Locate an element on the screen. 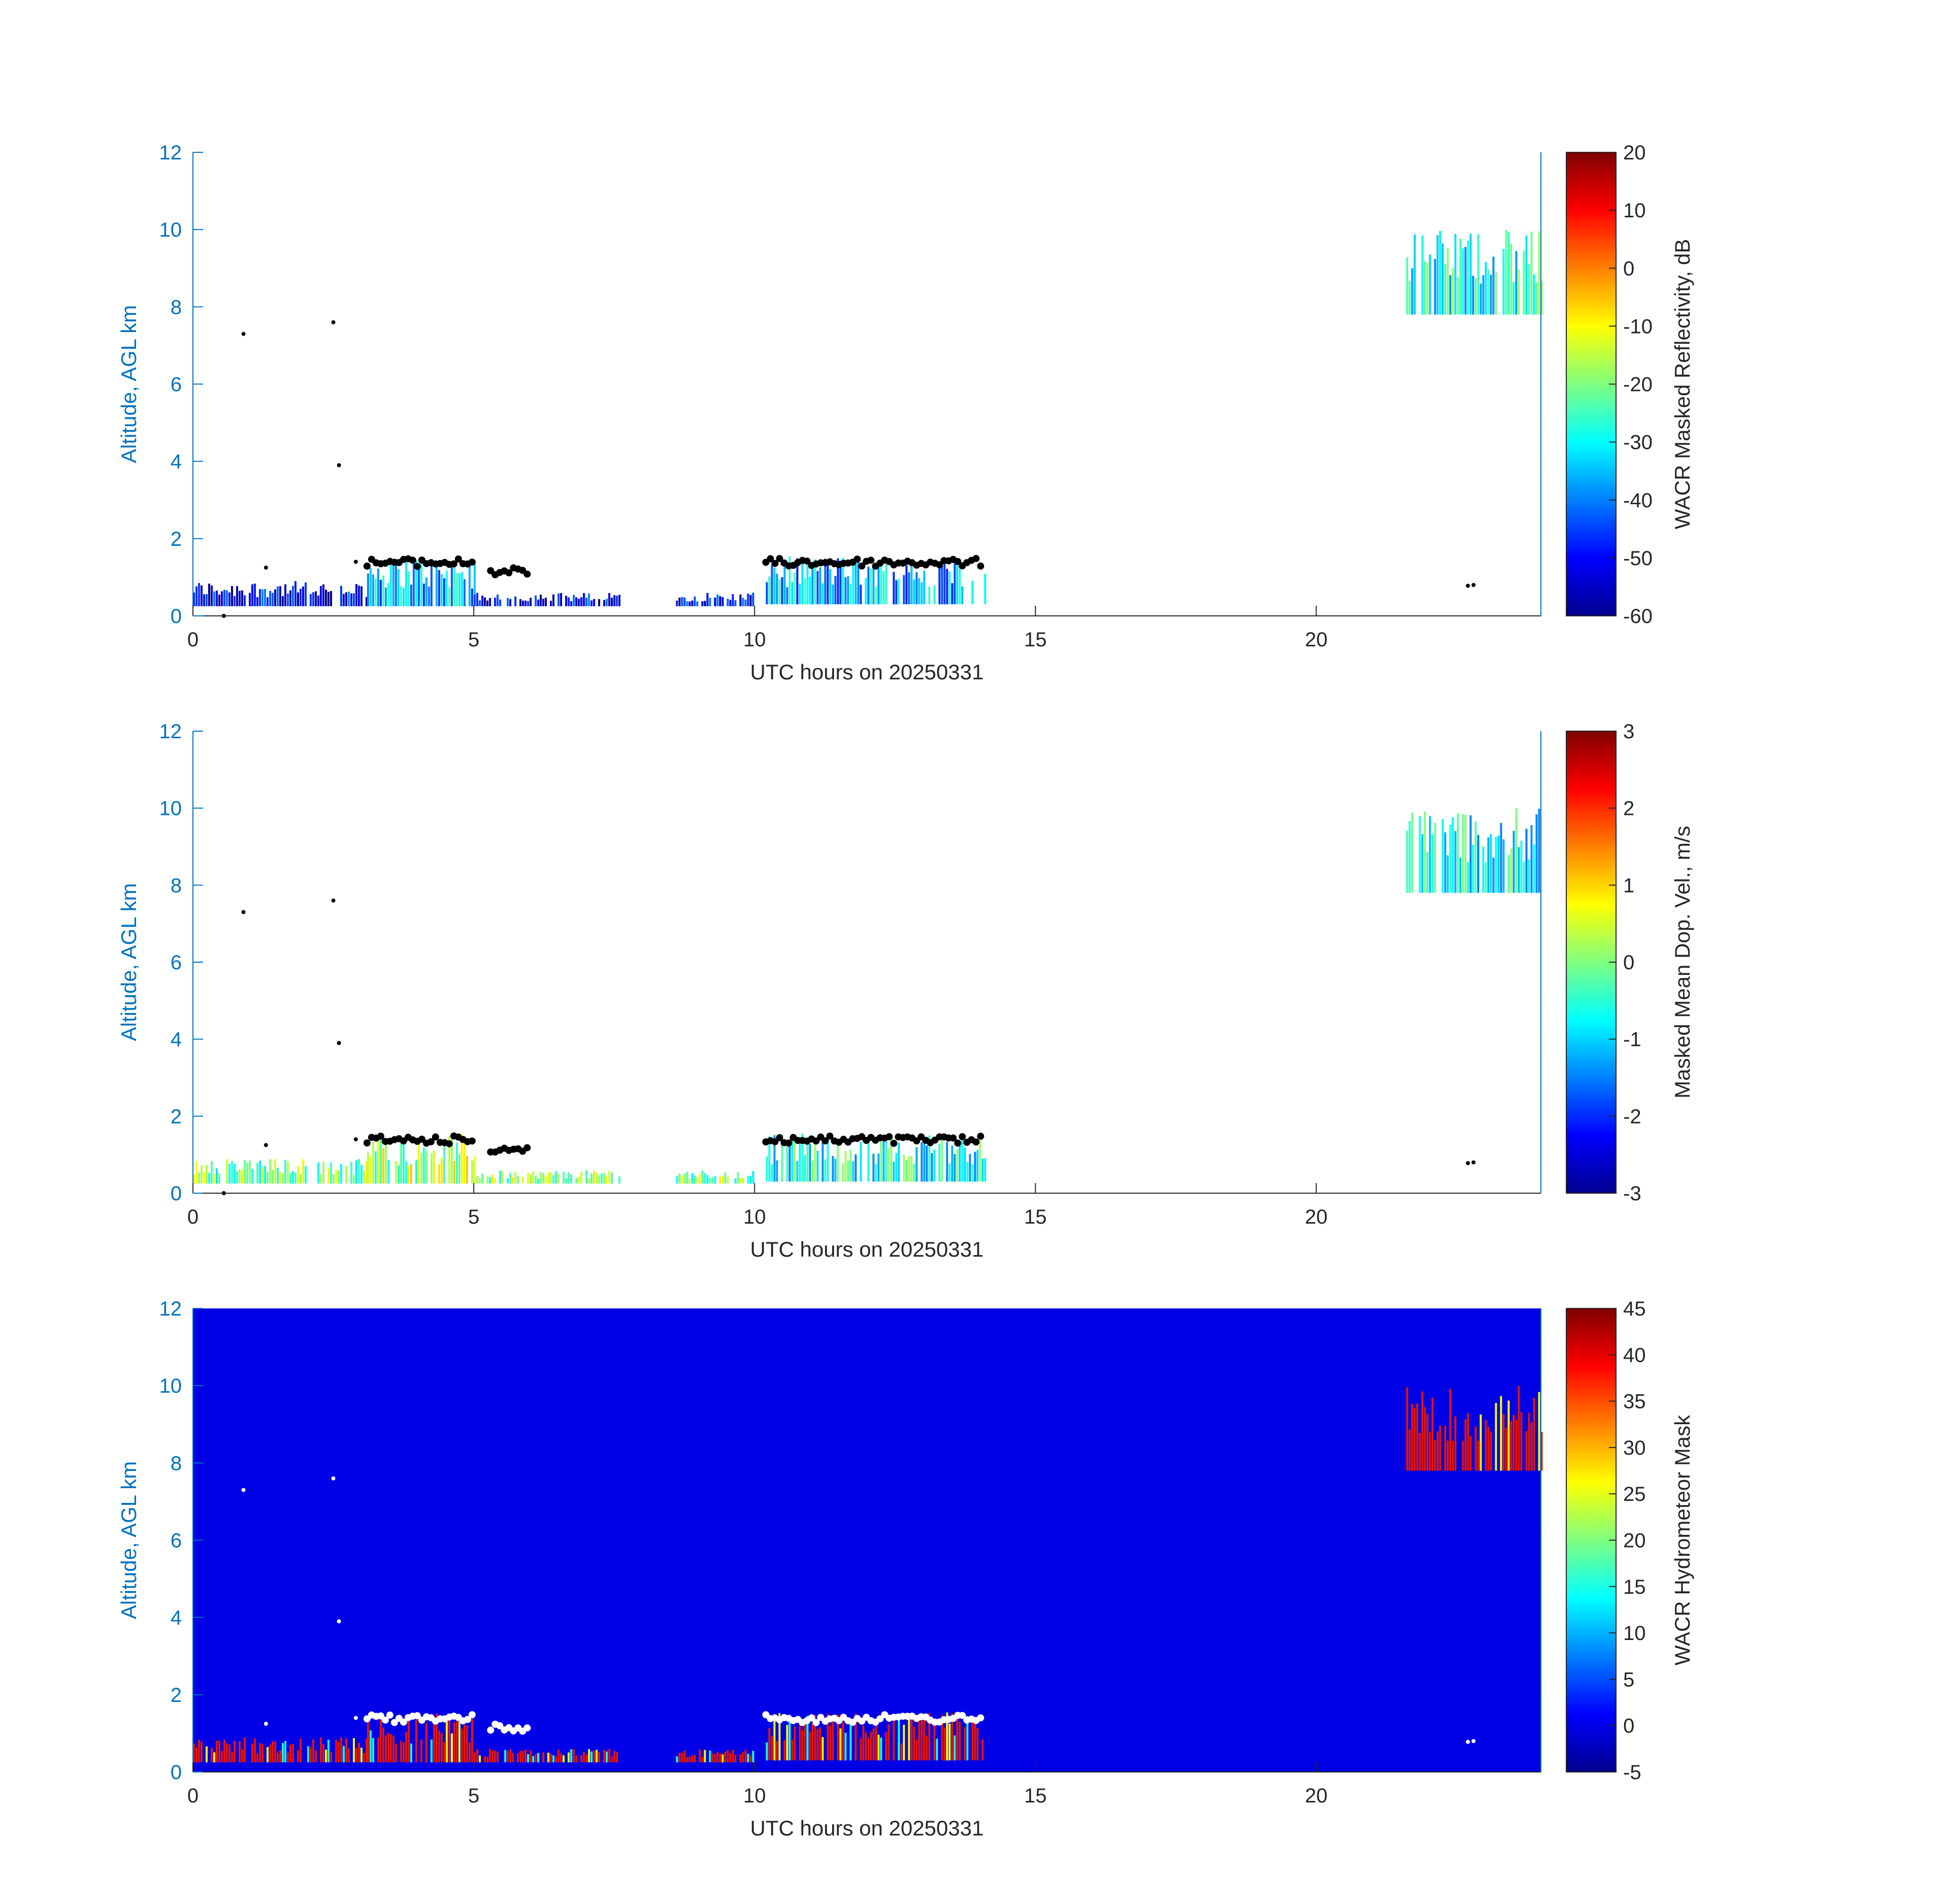  colorbar-tick-label: -30 is located at coordinates (1638, 443).